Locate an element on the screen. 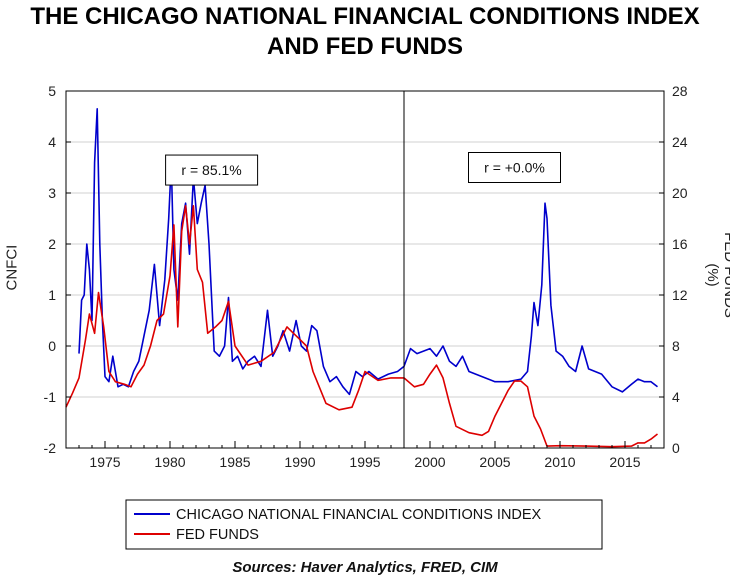 The width and height of the screenshot is (730, 580). legend-label: FED FUNDS is located at coordinates (217, 535).